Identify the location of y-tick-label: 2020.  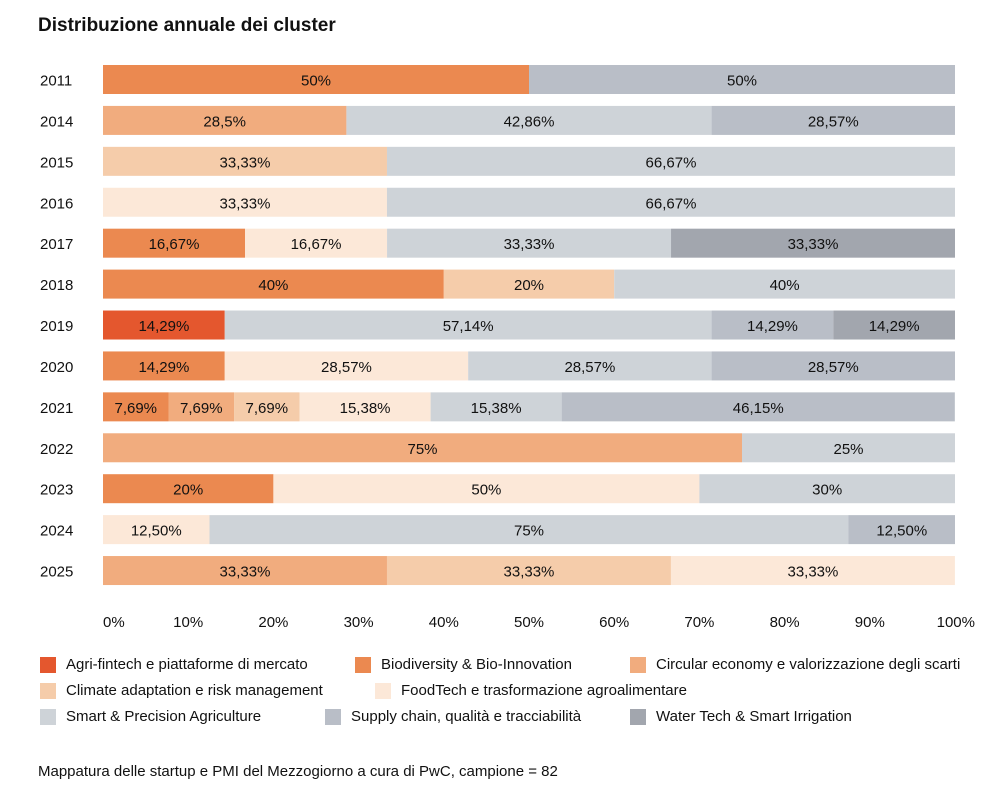
(56, 367).